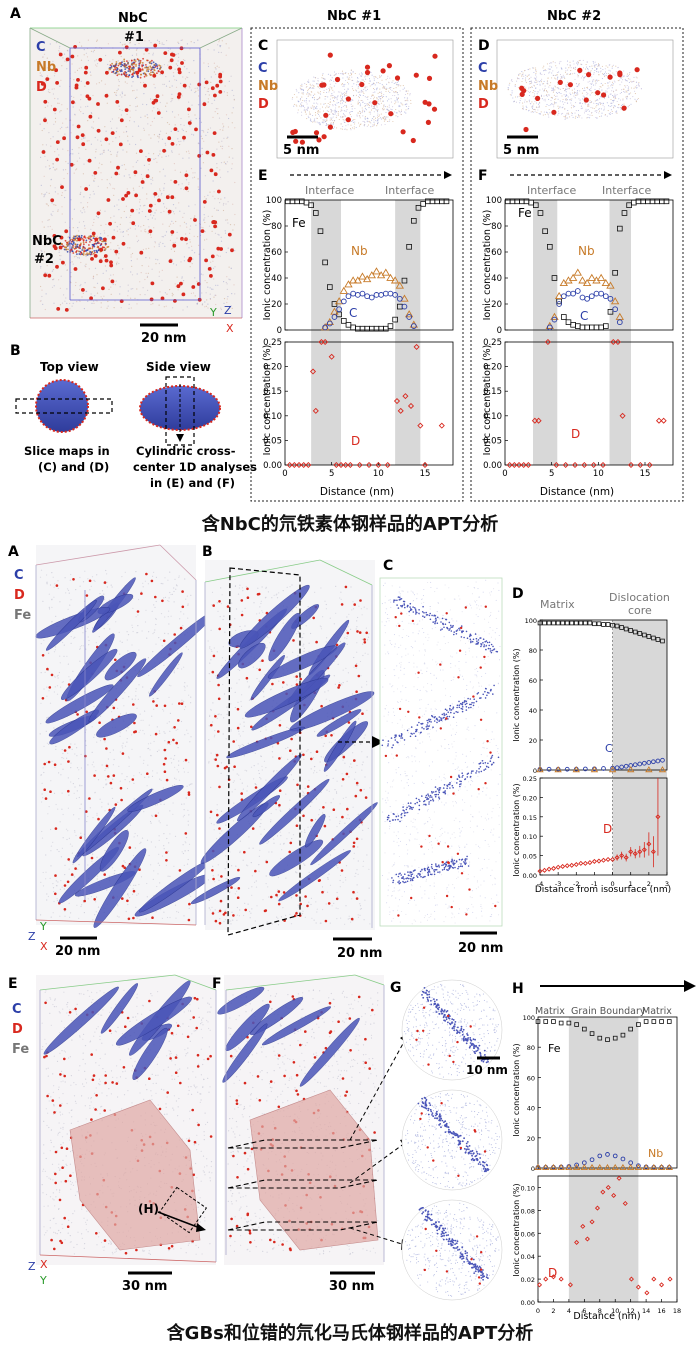 Image resolution: width=700 pixels, height=1350 pixels. What do you see at coordinates (301, 150) in the screenshot?
I see `top-c-scale-text: 5 nm` at bounding box center [301, 150].